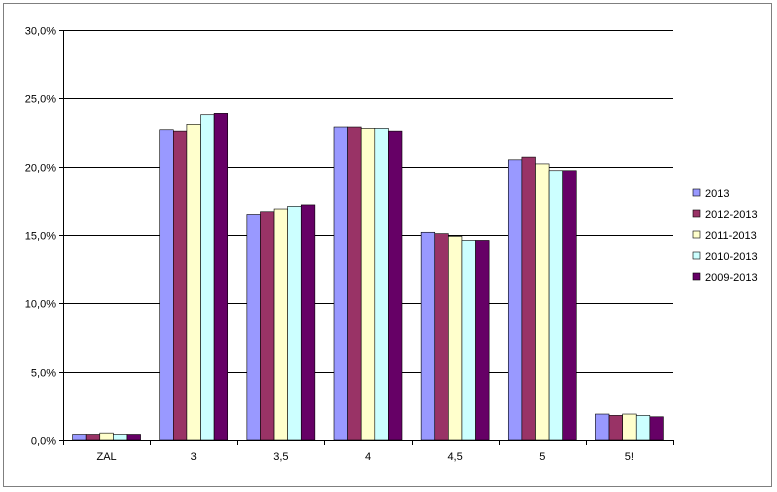 The image size is (777, 492). Describe the element at coordinates (280, 457) in the screenshot. I see `x-tick-label: 3,5` at that location.